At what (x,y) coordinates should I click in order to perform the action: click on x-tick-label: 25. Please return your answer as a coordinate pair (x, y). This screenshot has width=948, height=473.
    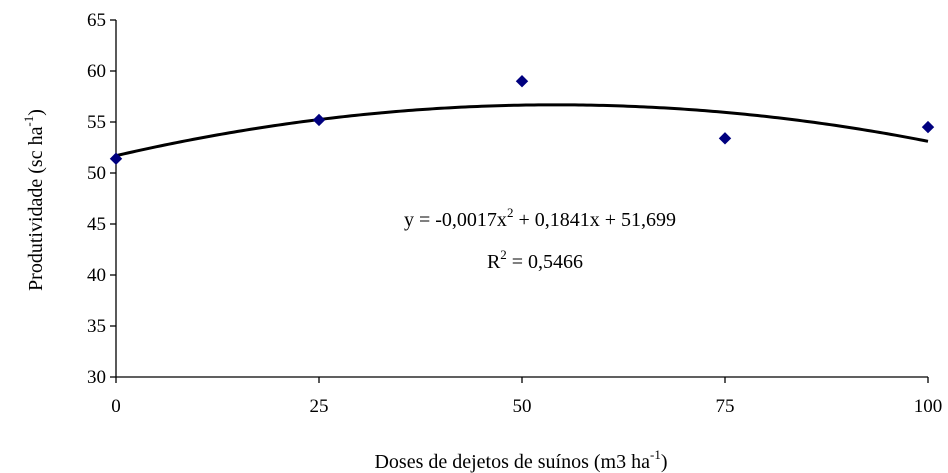
    Looking at the image, I should click on (319, 406).